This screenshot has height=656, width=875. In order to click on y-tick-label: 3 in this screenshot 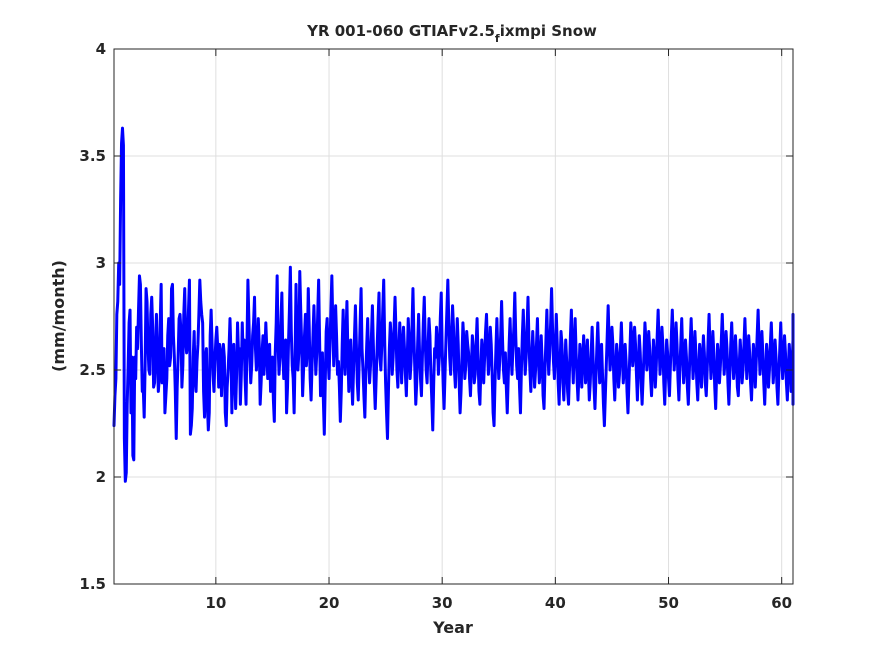, I will do `click(101, 263)`.